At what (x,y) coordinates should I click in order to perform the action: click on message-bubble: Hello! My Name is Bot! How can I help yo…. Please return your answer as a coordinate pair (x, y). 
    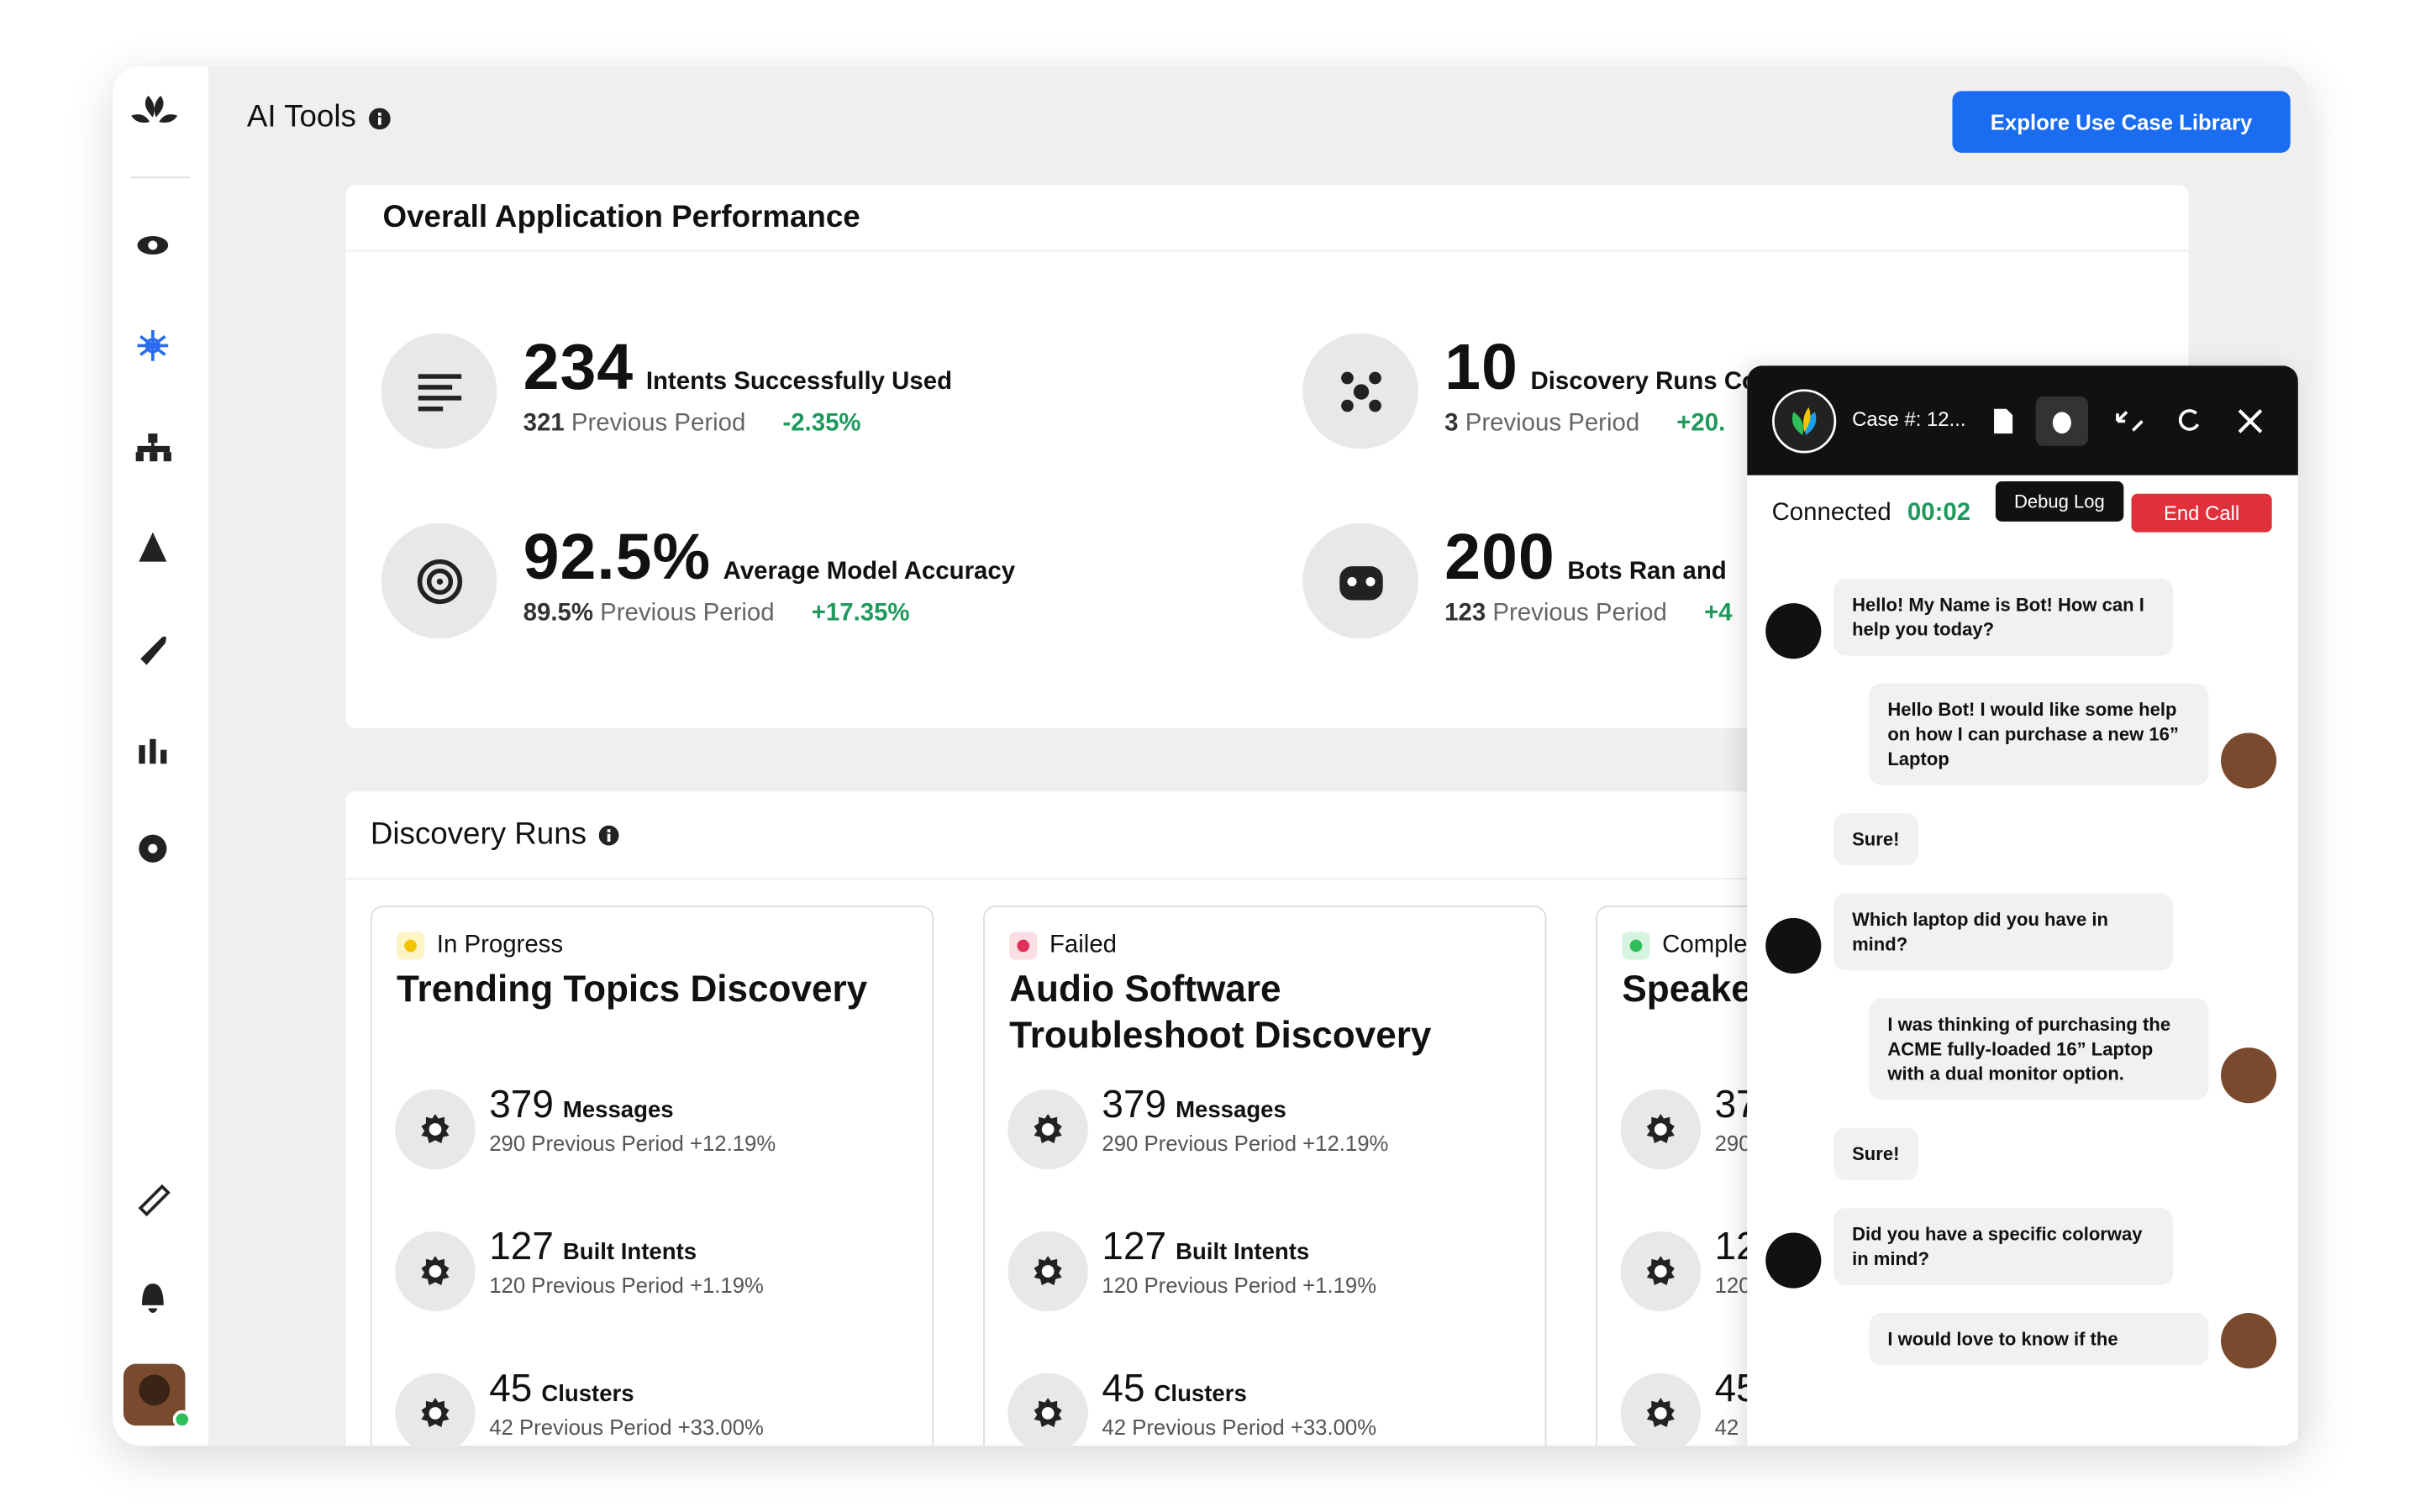
    Looking at the image, I should click on (2003, 617).